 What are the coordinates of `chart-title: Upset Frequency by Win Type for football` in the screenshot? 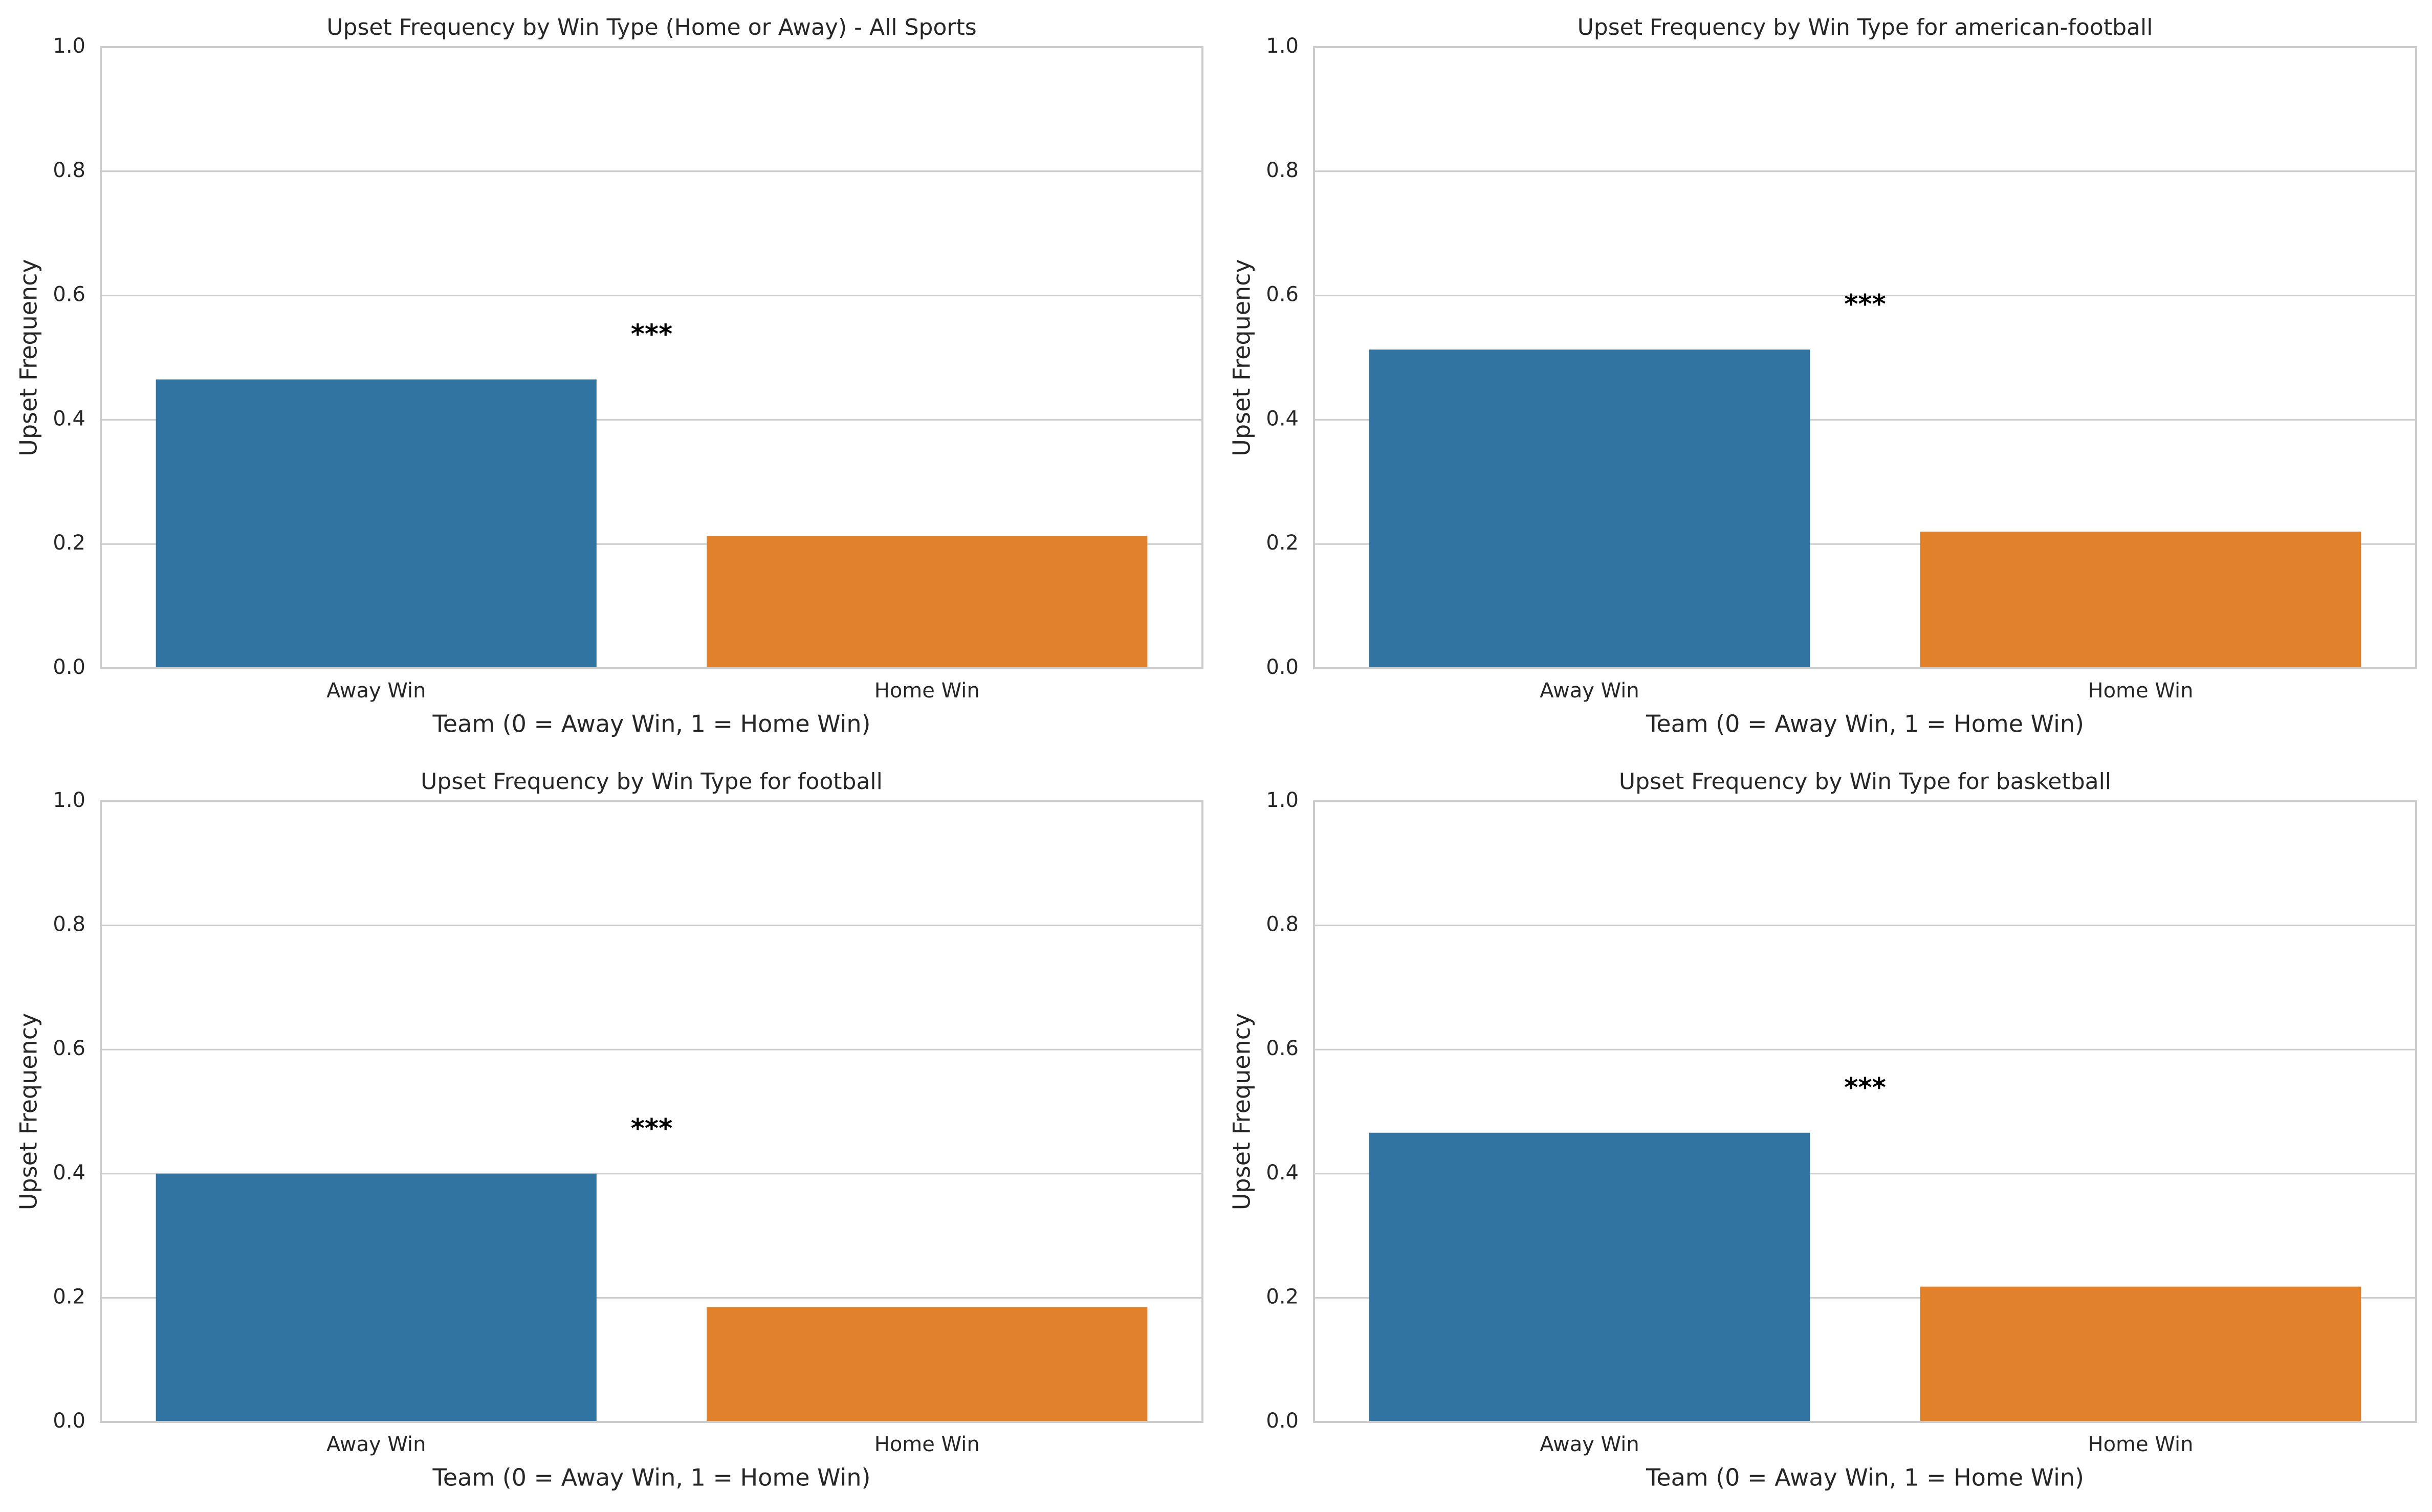 It's located at (652, 782).